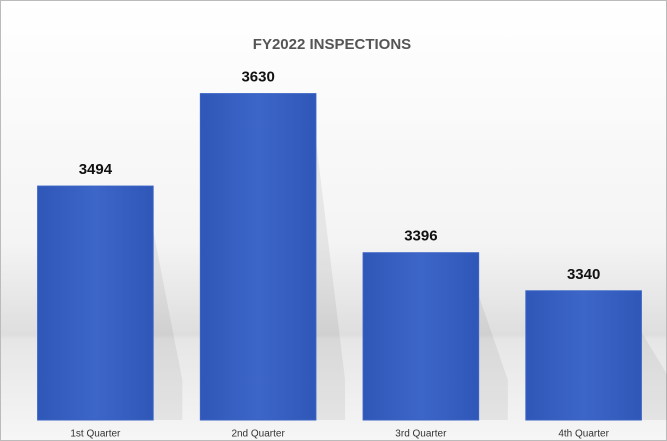  Describe the element at coordinates (420, 236) in the screenshot. I see `data-label: 3396` at that location.